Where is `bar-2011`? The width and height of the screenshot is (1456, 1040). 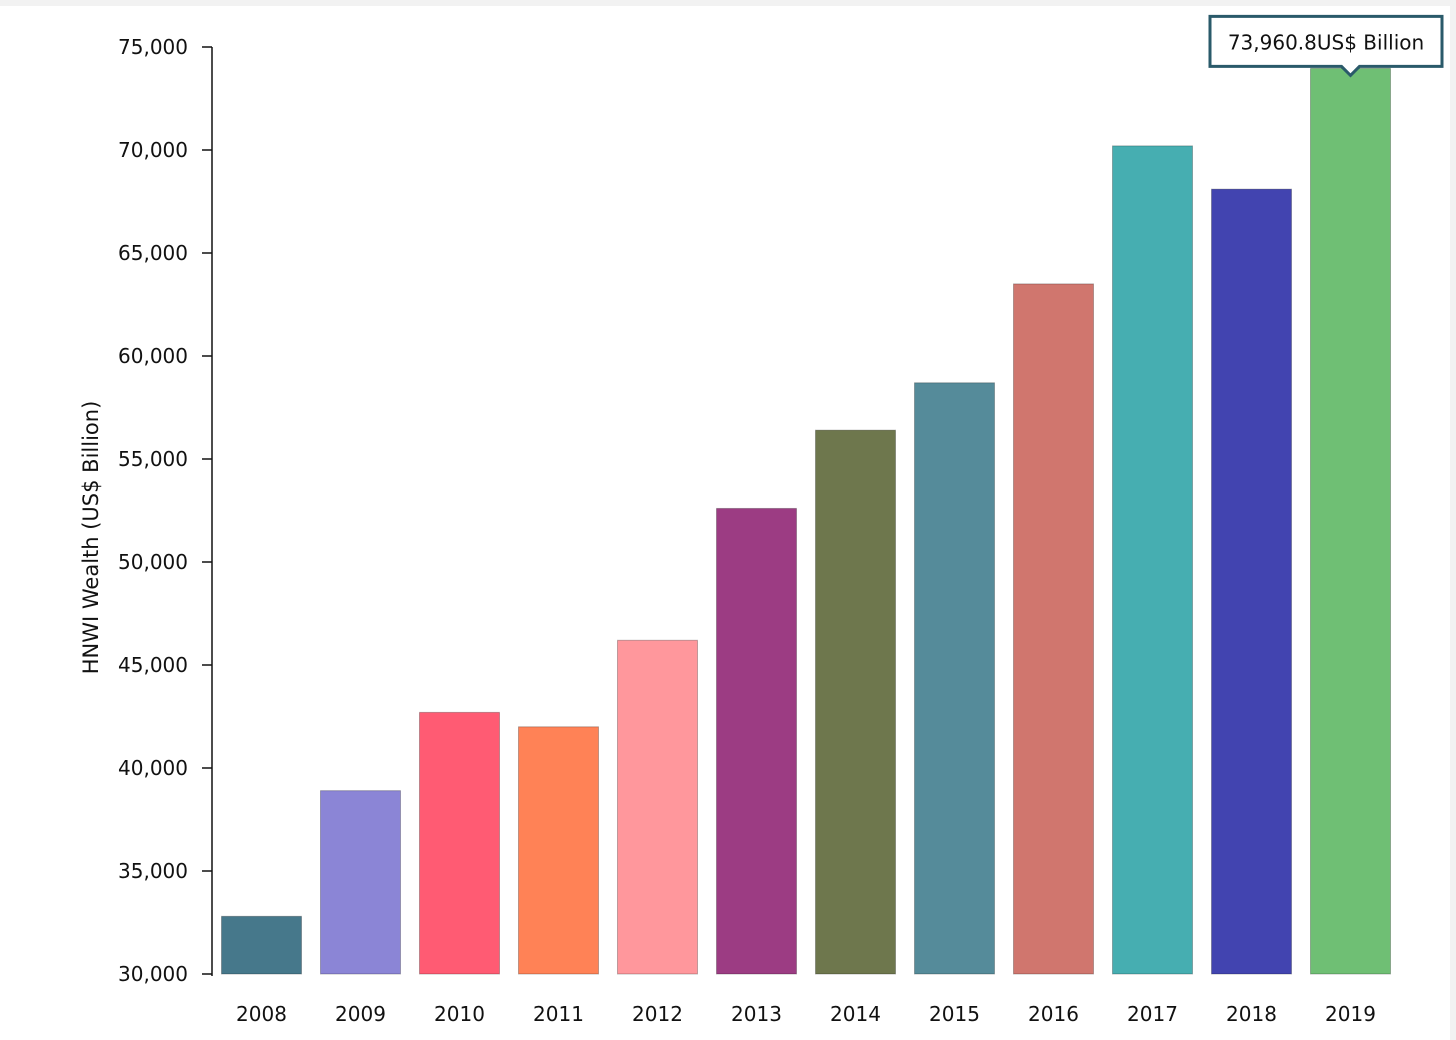 bar-2011 is located at coordinates (558, 850).